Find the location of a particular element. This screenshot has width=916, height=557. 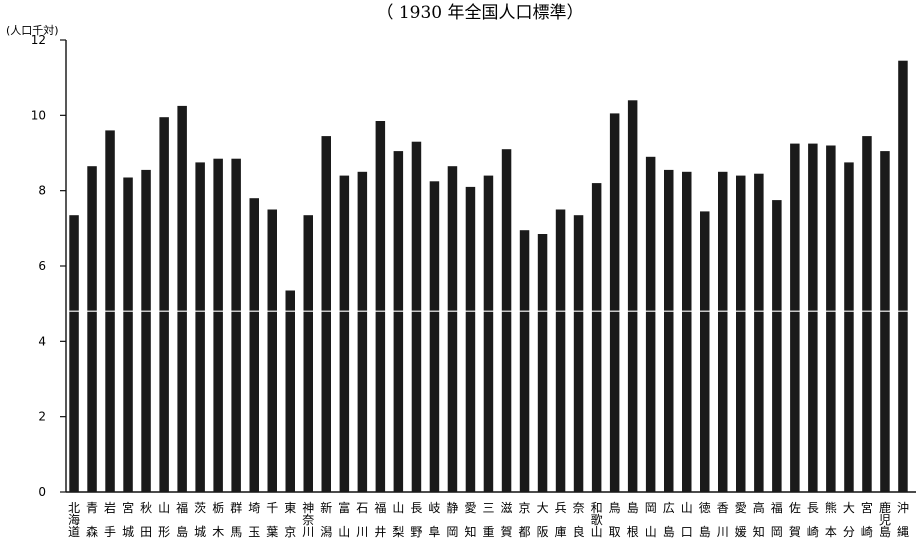

x-tick-label-char: 児 is located at coordinates (885, 520).